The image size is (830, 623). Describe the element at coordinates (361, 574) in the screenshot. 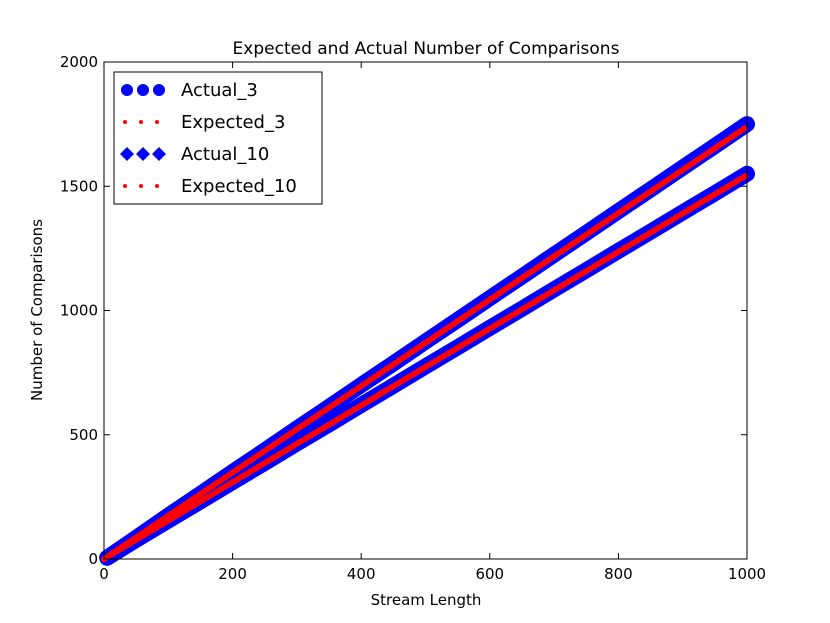

I see `x-tick-label: 400` at that location.